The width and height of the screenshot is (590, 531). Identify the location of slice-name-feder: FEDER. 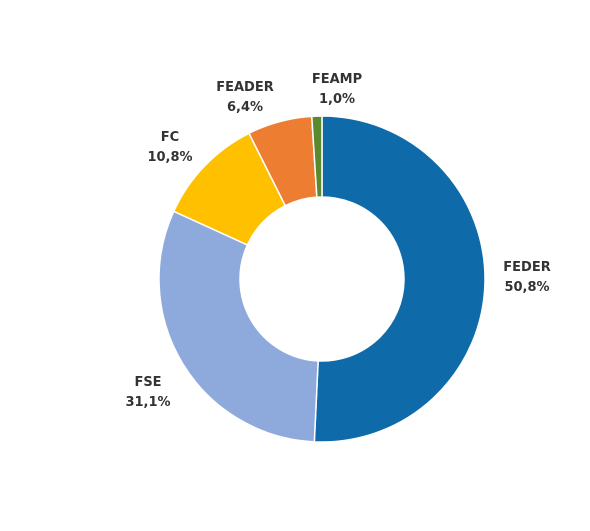
(526, 267).